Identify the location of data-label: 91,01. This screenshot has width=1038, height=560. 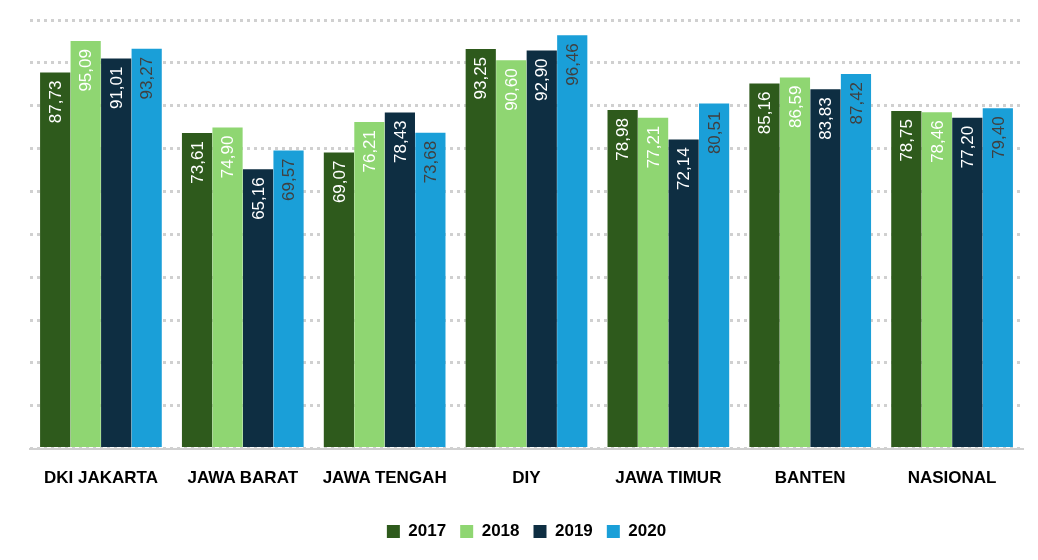
(116, 88).